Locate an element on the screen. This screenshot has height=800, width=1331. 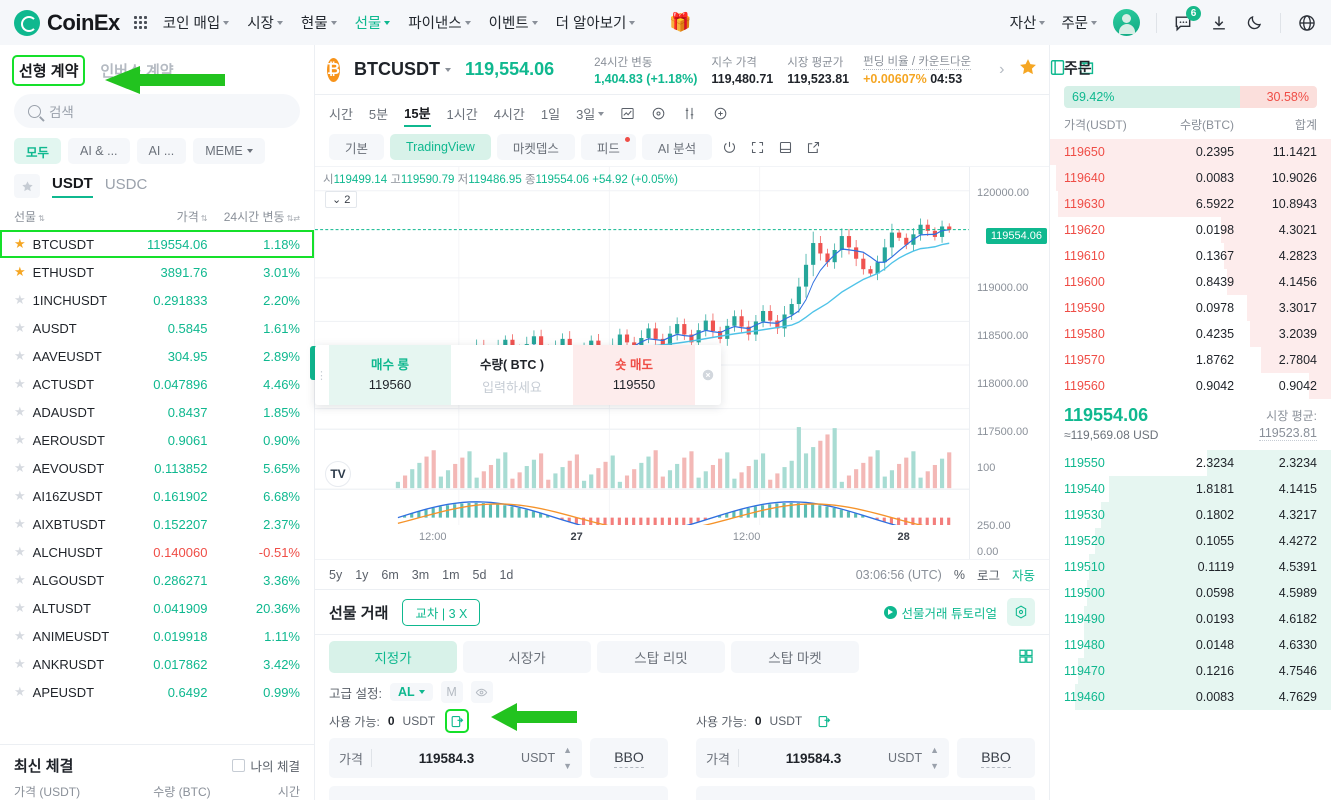
ask-row: 119580 0.4235 3.2039 is located at coordinates (1190, 334).